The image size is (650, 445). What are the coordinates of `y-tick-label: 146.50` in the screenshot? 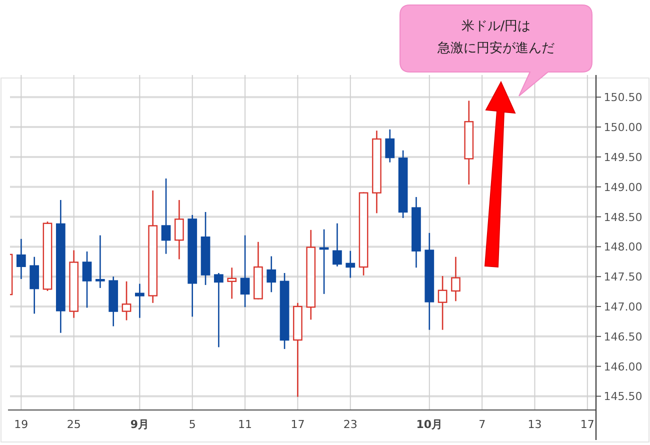 It's located at (623, 337).